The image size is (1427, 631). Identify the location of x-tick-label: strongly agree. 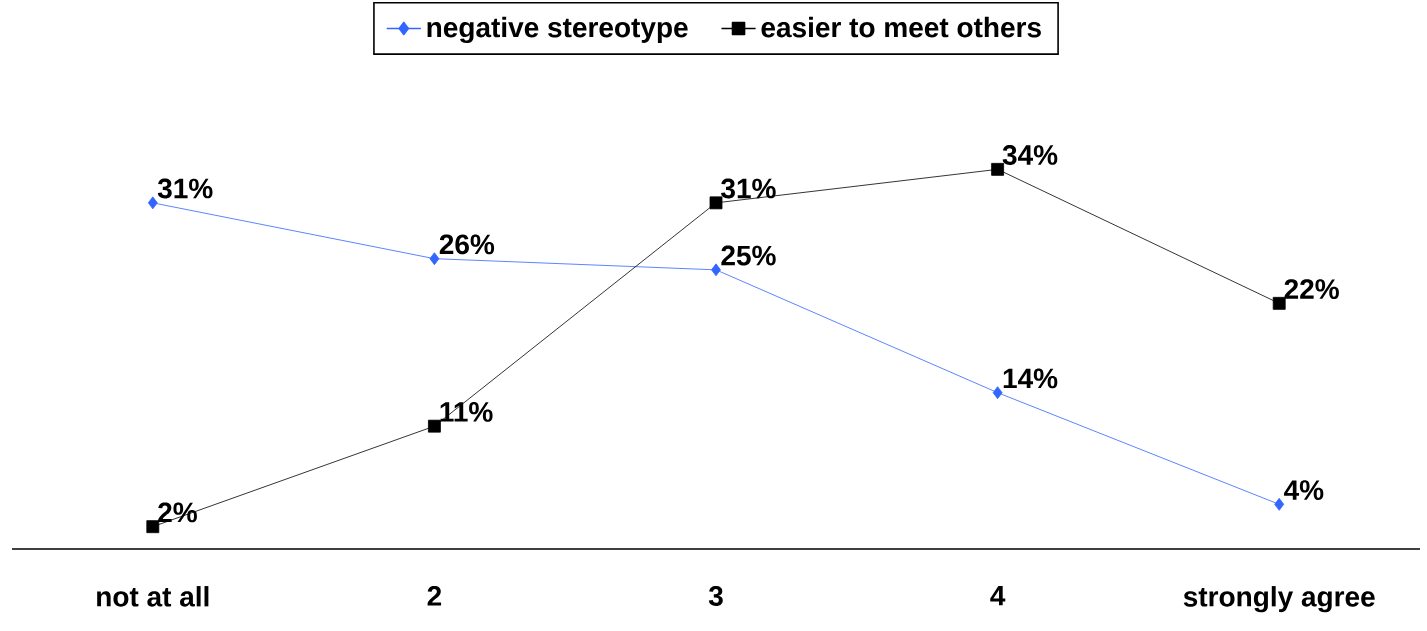
(1279, 599).